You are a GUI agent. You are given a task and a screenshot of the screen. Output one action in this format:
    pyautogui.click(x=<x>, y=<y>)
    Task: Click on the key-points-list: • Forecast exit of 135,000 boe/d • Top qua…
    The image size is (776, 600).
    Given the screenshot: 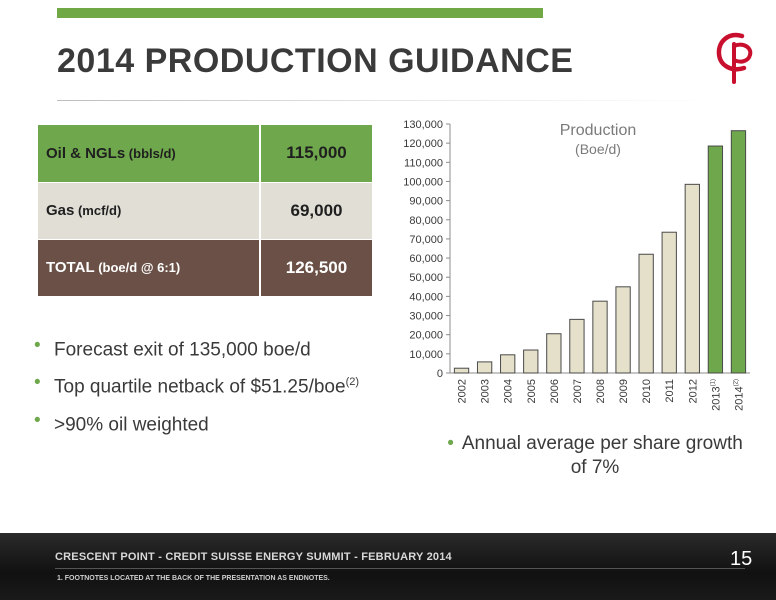 What is the action you would take?
    pyautogui.click(x=199, y=390)
    